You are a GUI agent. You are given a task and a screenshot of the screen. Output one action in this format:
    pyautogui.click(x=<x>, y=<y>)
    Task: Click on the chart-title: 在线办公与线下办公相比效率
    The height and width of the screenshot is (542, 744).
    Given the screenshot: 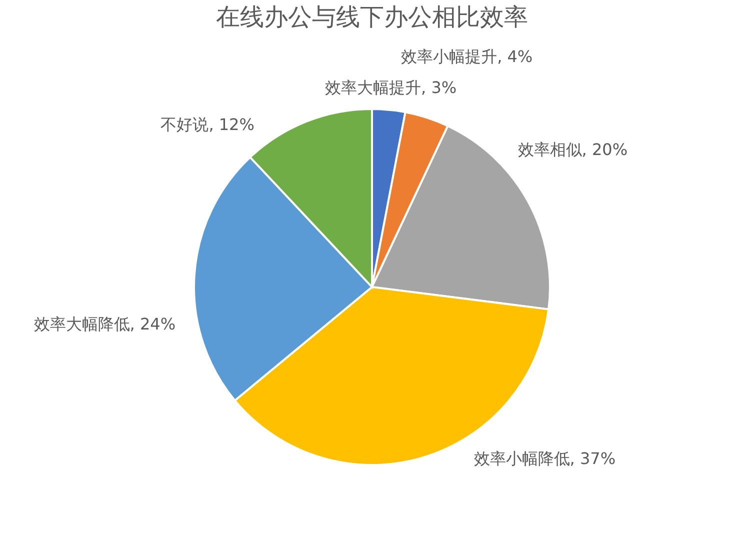 What is the action you would take?
    pyautogui.click(x=372, y=17)
    